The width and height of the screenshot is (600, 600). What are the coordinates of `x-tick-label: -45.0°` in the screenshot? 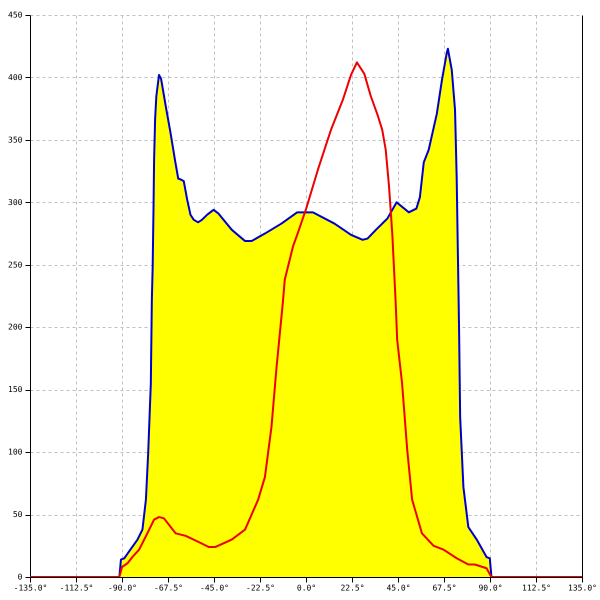 It's located at (214, 588).